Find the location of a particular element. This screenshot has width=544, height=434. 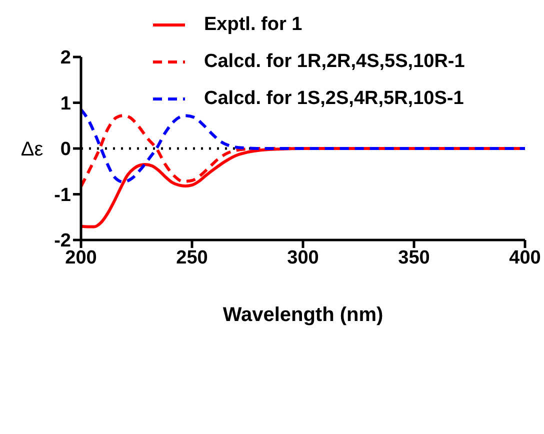

x-tick-label: 300 is located at coordinates (303, 257).